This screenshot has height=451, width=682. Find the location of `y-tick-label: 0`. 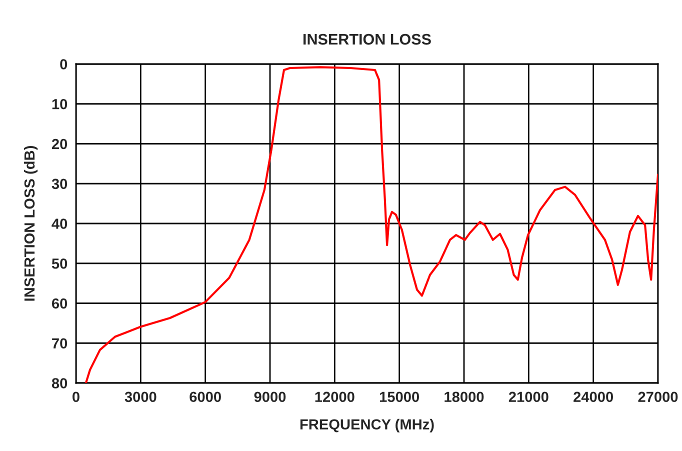

y-tick-label: 0 is located at coordinates (64, 64).